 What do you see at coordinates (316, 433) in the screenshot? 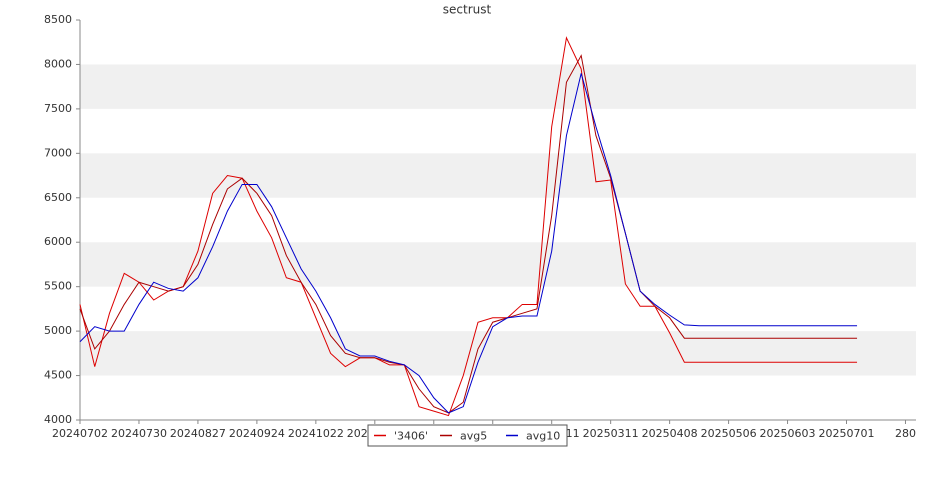
I see `x-tick-label: 20241022` at bounding box center [316, 433].